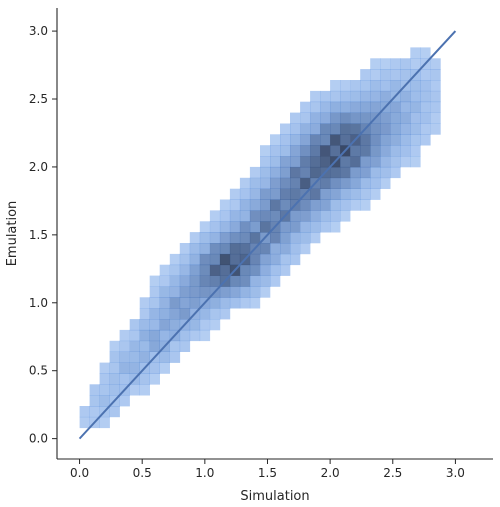 The width and height of the screenshot is (500, 507). Describe the element at coordinates (392, 473) in the screenshot. I see `x-tick-label: 2.5` at that location.